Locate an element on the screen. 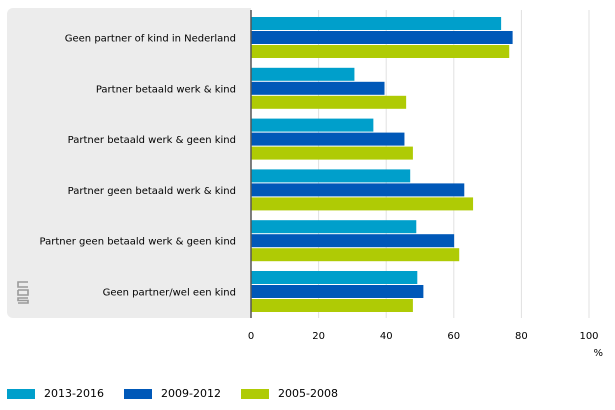 Image resolution: width=615 pixels, height=410 pixels. legend-label: 2013-2016 is located at coordinates (74, 393).